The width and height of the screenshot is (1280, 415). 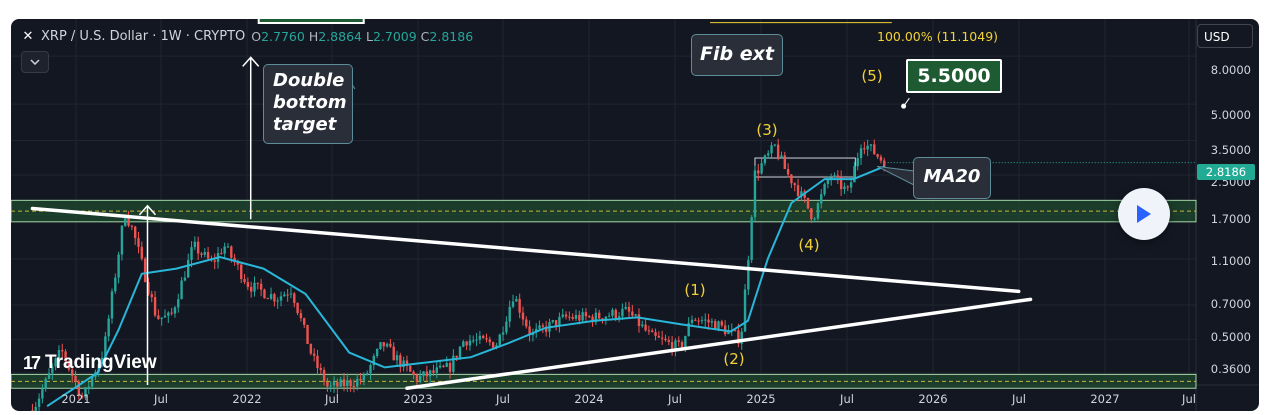 I want to click on arrow-head, so click(x=147, y=210).